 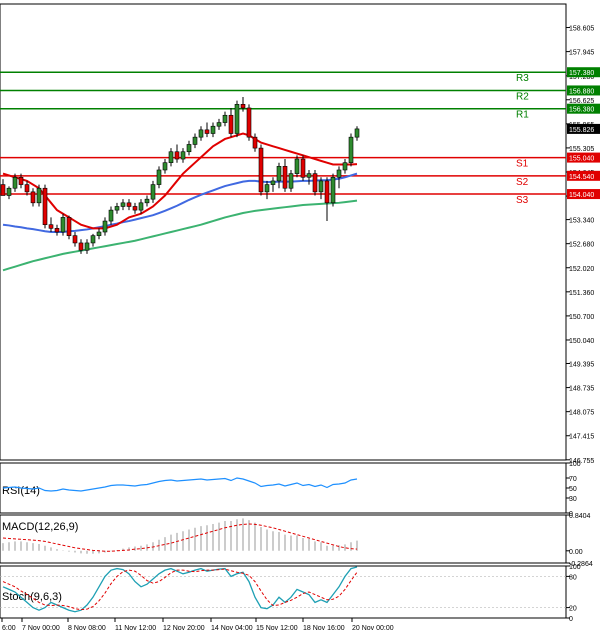 What do you see at coordinates (277, 628) in the screenshot?
I see `time-tick-label: 15 Nov 12:00` at bounding box center [277, 628].